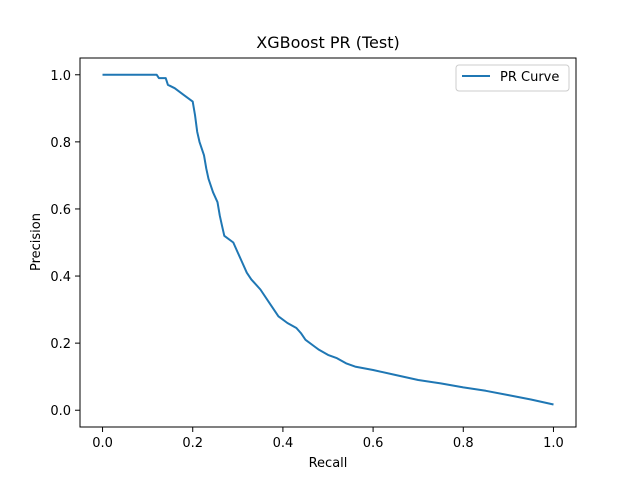 The image size is (640, 480). I want to click on y-axis-ticks: 0.0 0.2 0.4 0.6 0.8 1.0, so click(65, 244).